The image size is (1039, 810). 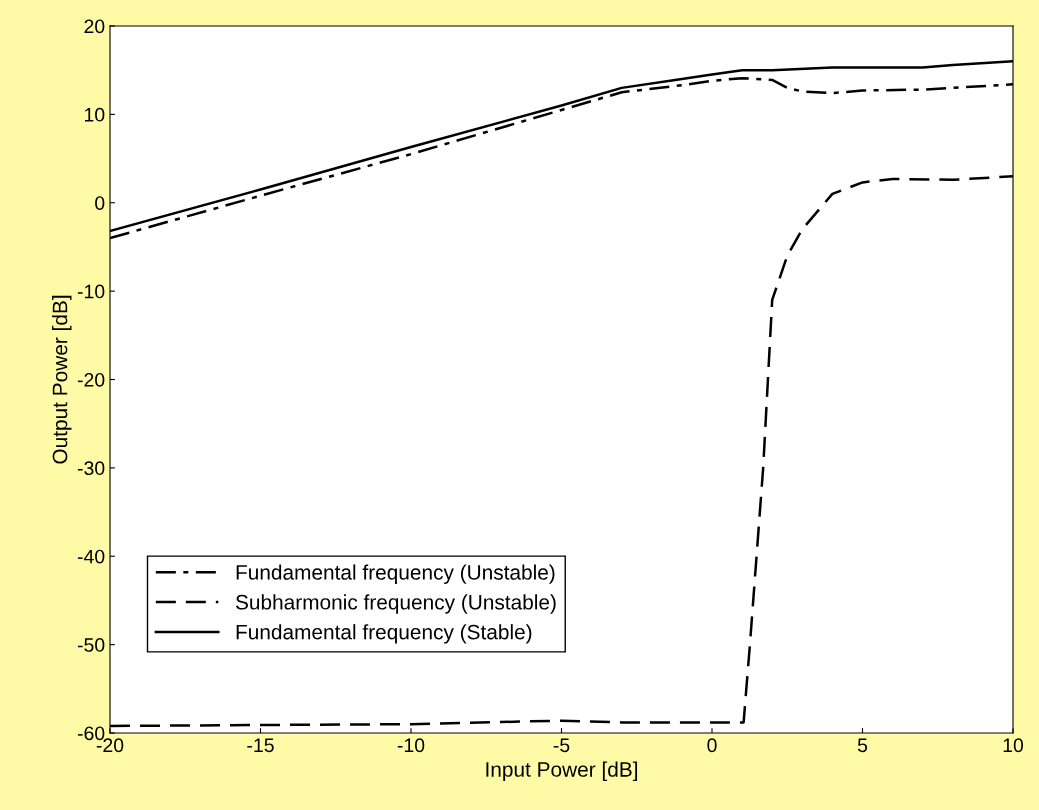 I want to click on legend-label: Fundamental frequency (Stable), so click(x=384, y=634).